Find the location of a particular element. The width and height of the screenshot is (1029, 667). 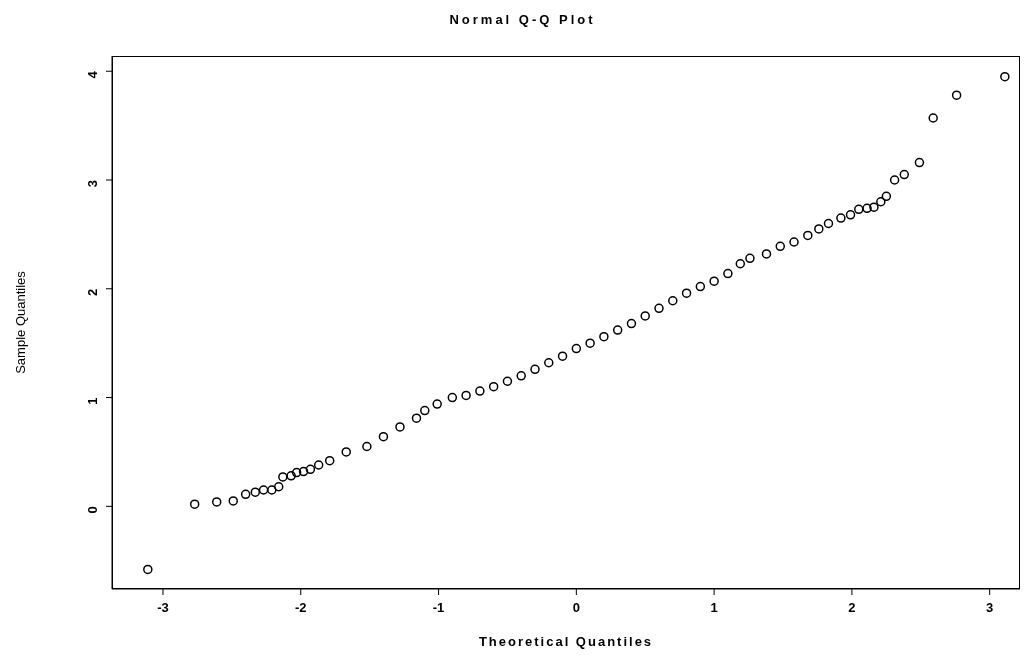

x-tick-label: -2 is located at coordinates (300, 608).